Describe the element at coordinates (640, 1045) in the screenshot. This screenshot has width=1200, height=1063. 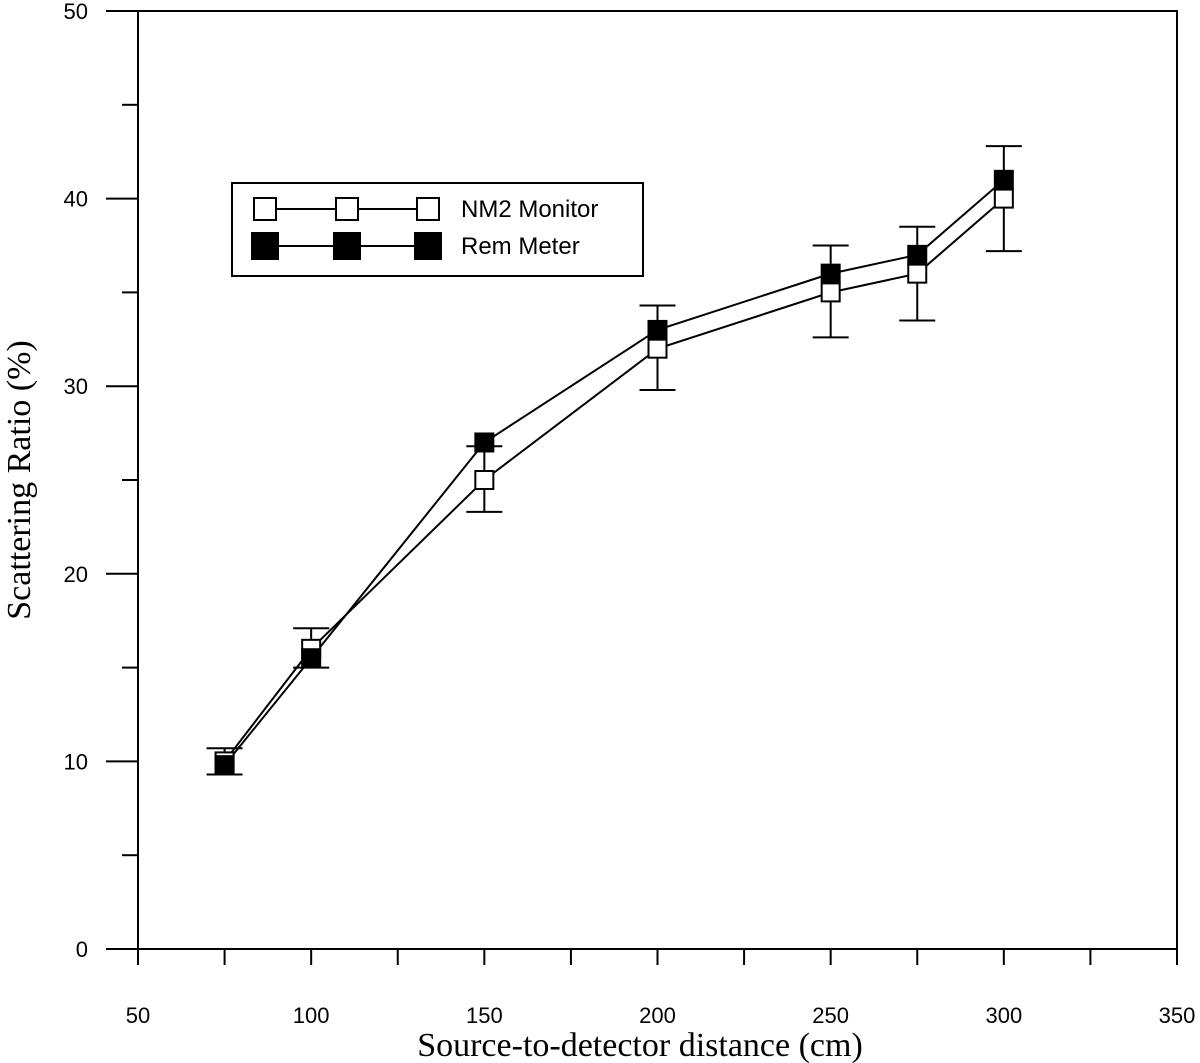
I see `x-axis-title: Source-to-detector distance (cm)` at that location.